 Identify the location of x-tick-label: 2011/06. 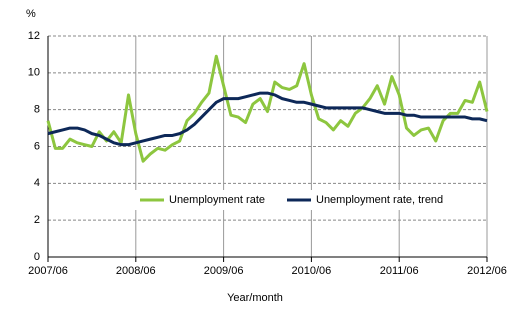
(399, 271).